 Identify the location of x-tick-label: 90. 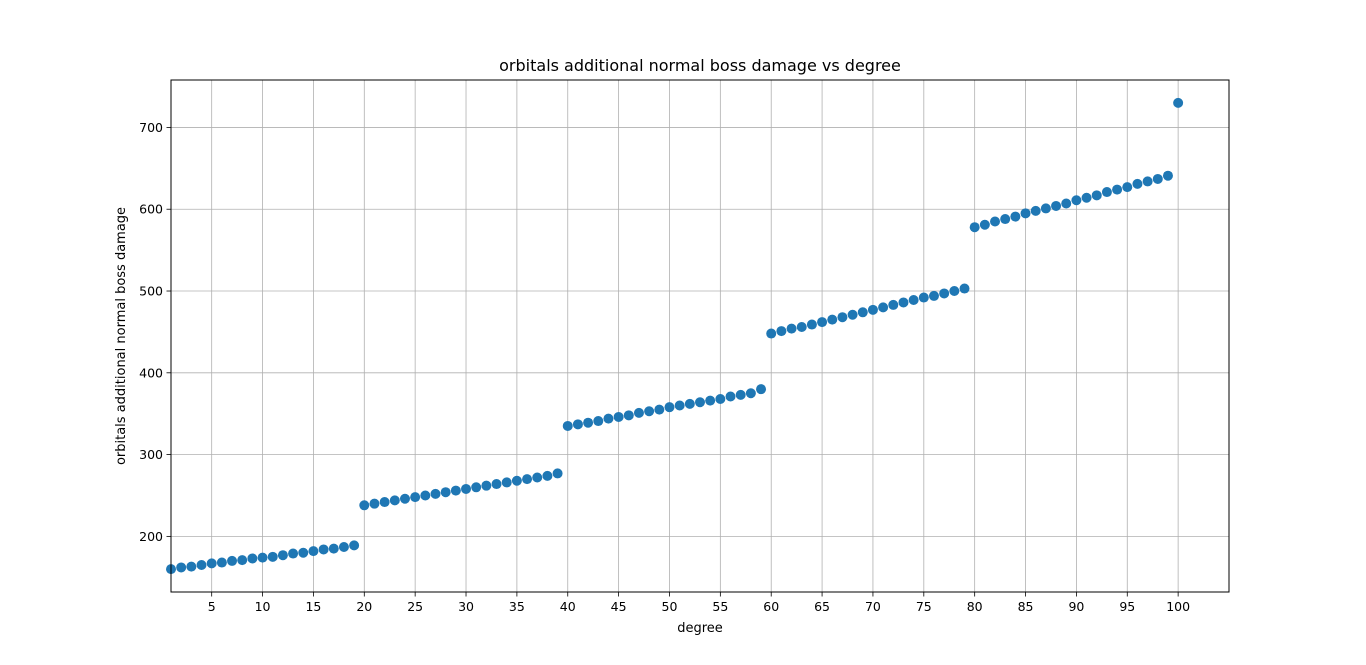
(1076, 606).